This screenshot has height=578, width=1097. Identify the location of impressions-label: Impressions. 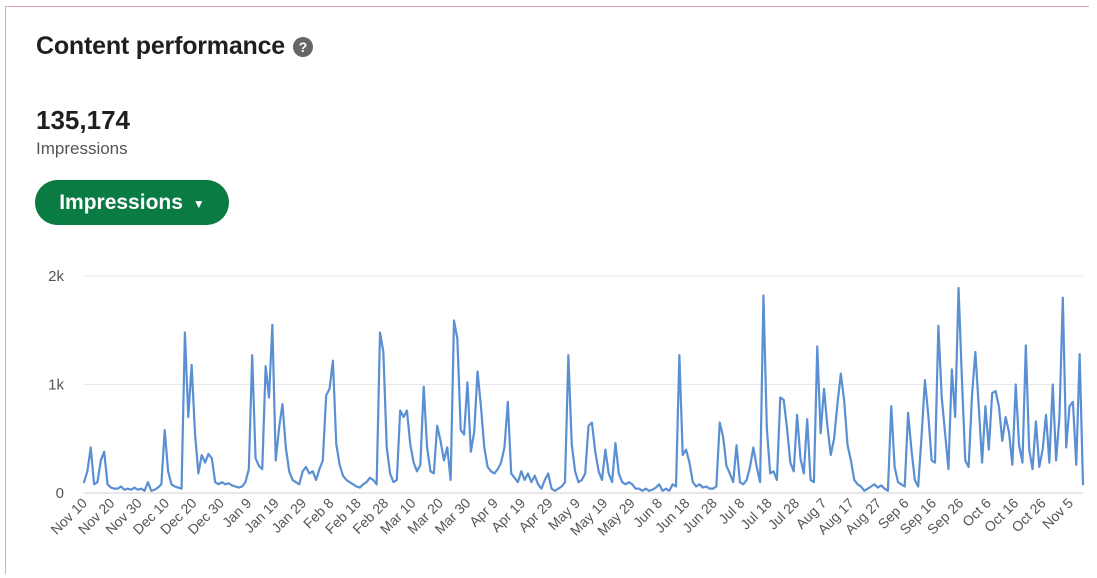
(82, 148).